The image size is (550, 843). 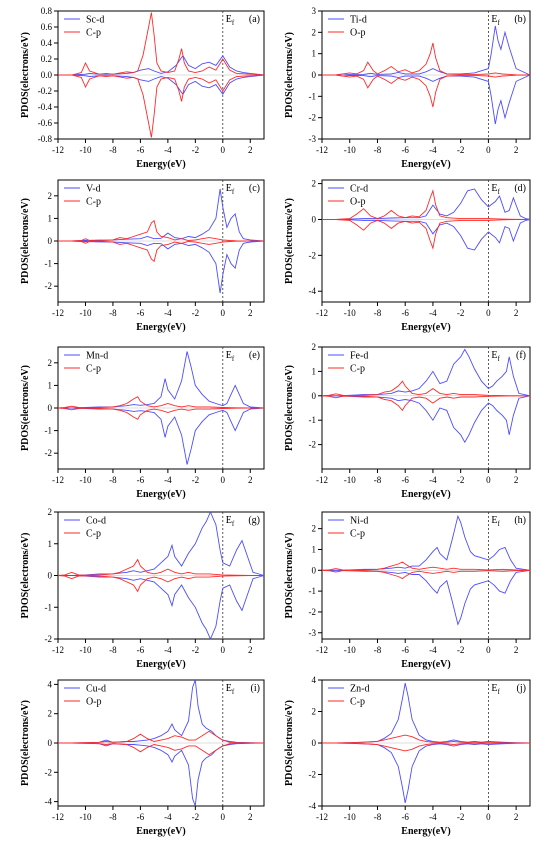 I want to click on y-tick-label: 3, so click(x=314, y=11).